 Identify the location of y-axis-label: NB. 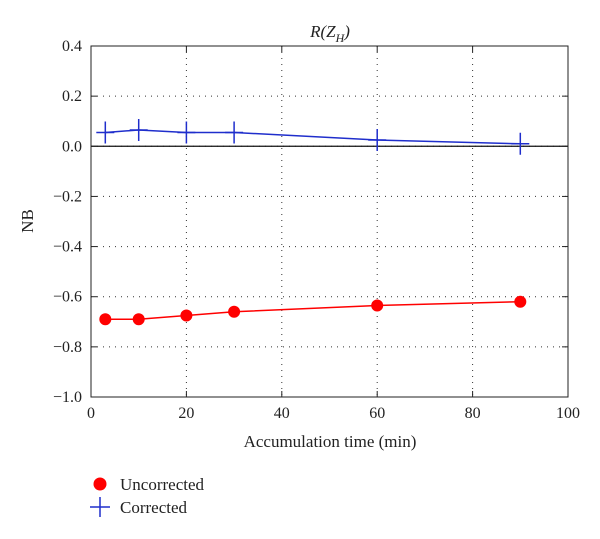
(27, 221).